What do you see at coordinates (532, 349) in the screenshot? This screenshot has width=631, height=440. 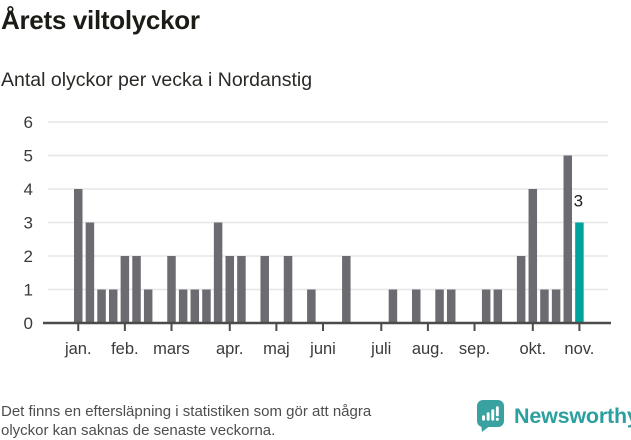 I see `month-label: okt.` at bounding box center [532, 349].